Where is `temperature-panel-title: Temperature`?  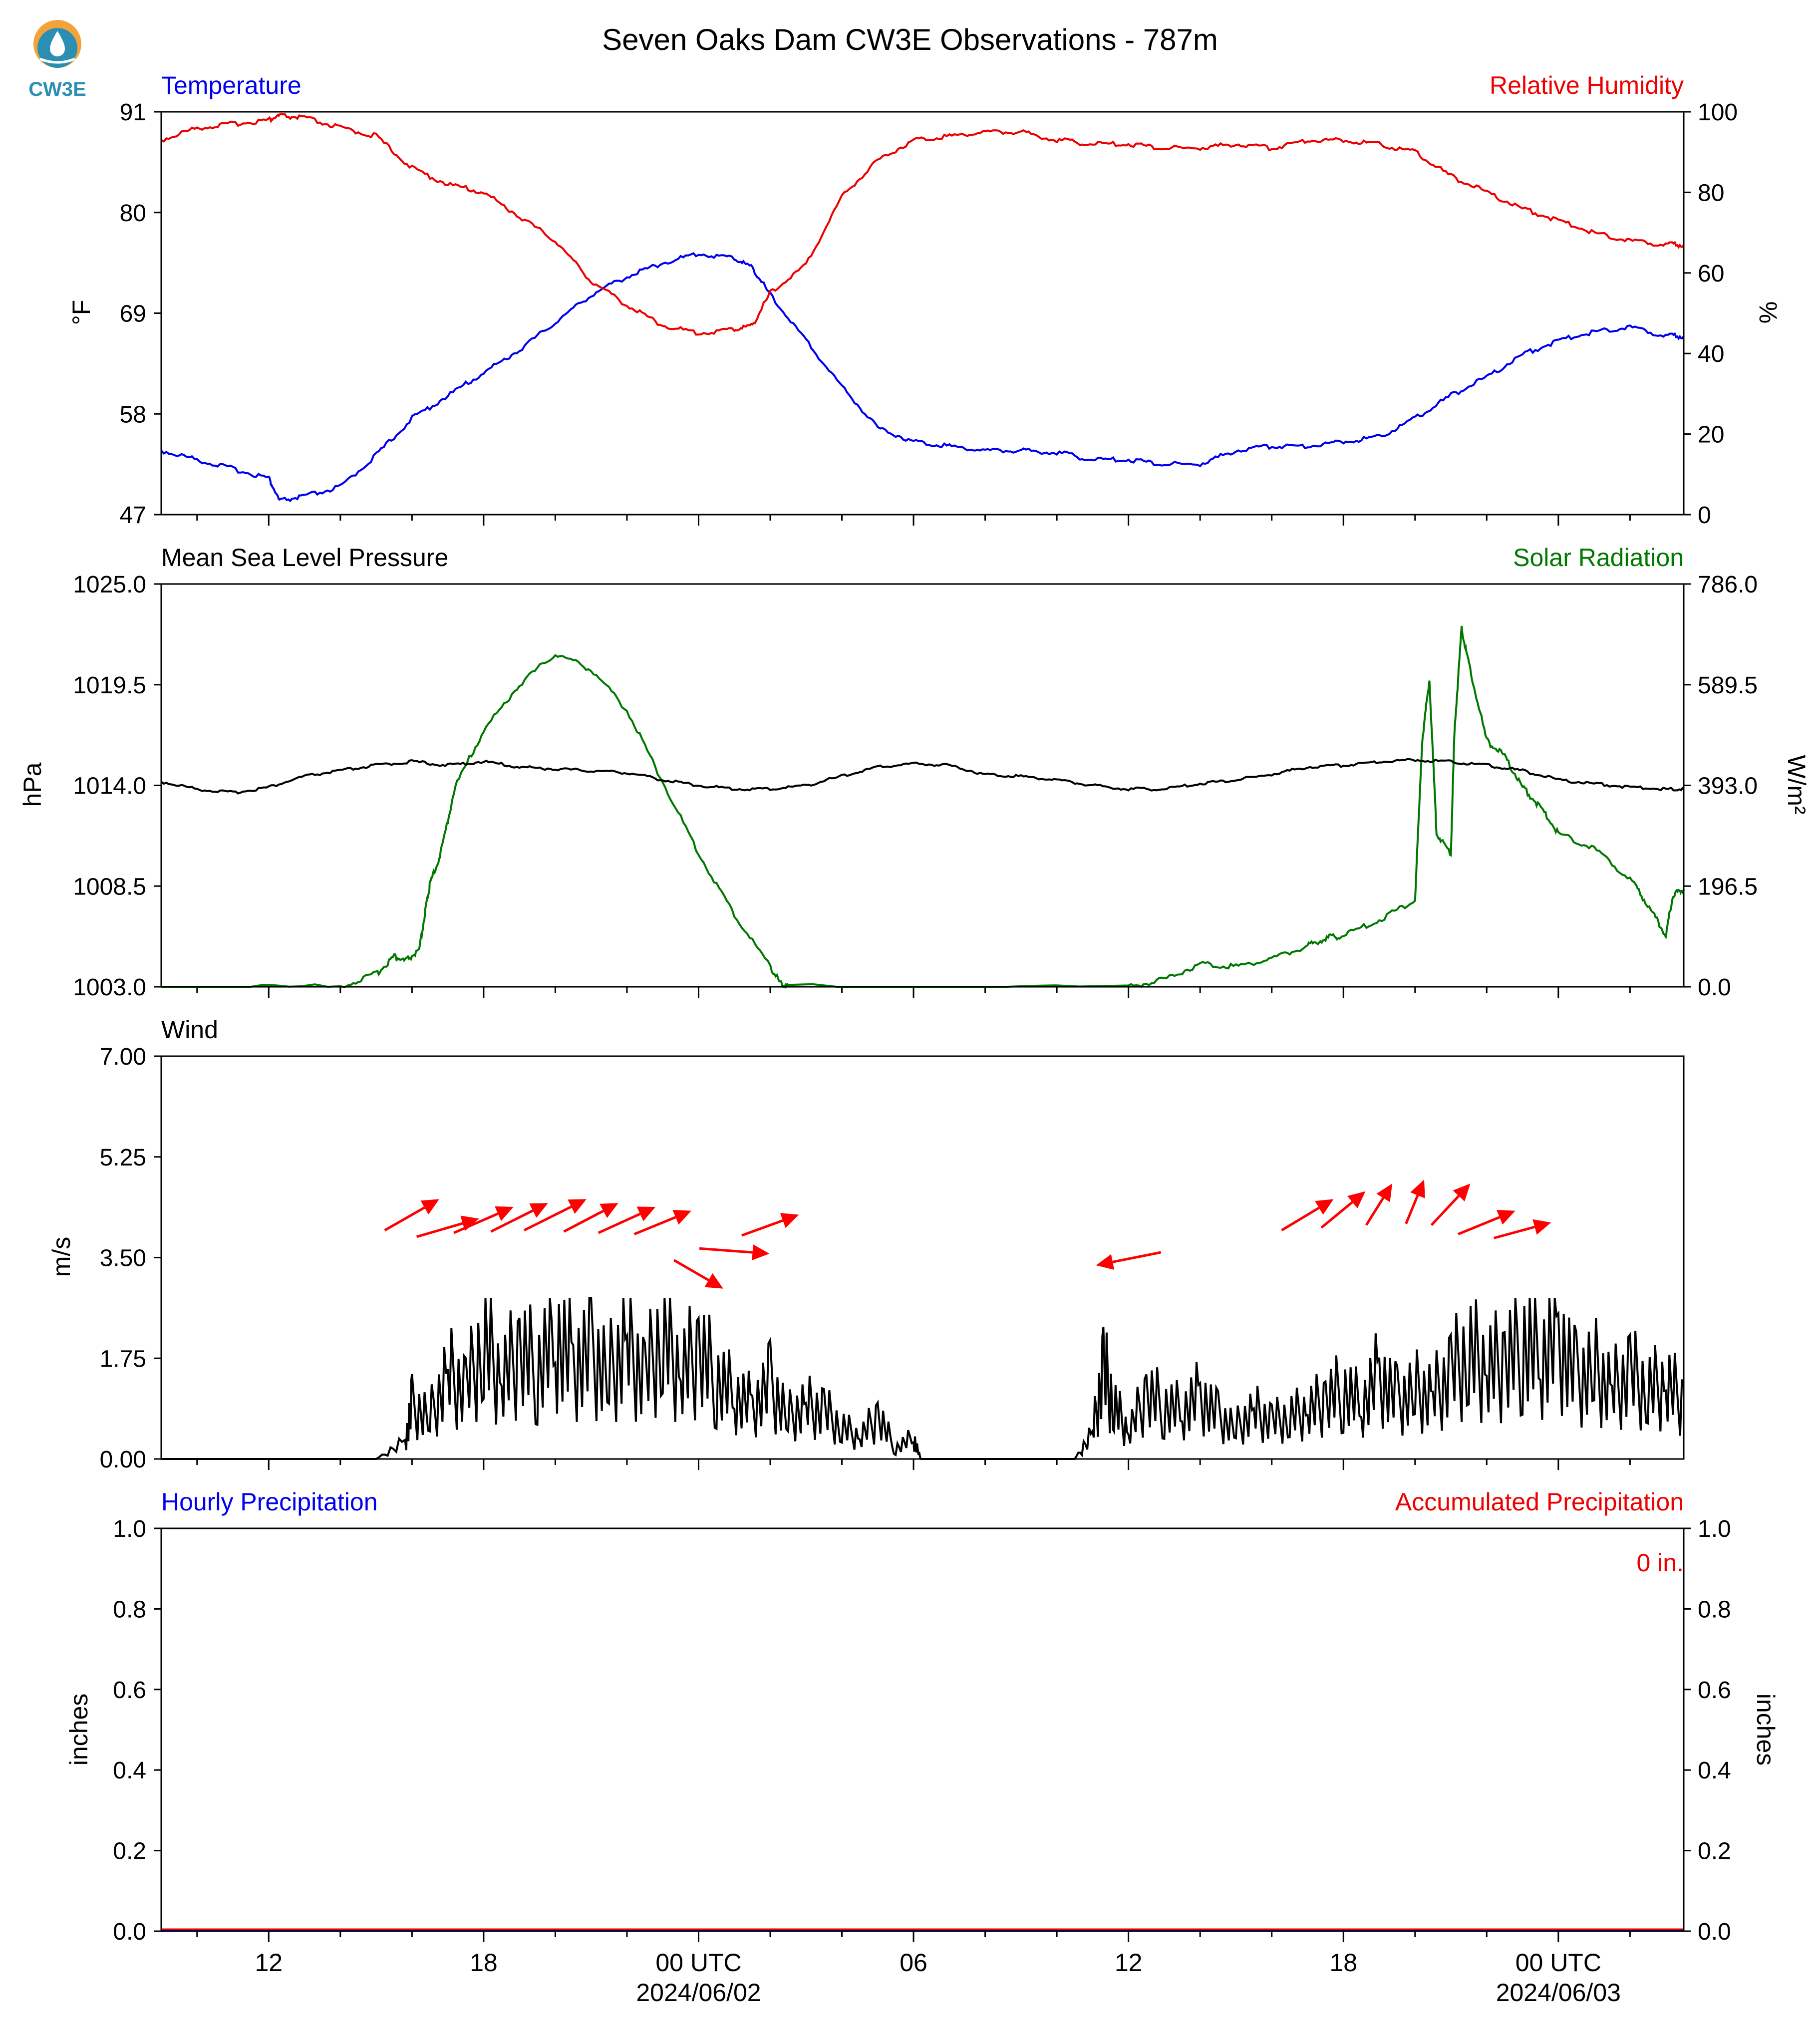
temperature-panel-title: Temperature is located at coordinates (231, 85).